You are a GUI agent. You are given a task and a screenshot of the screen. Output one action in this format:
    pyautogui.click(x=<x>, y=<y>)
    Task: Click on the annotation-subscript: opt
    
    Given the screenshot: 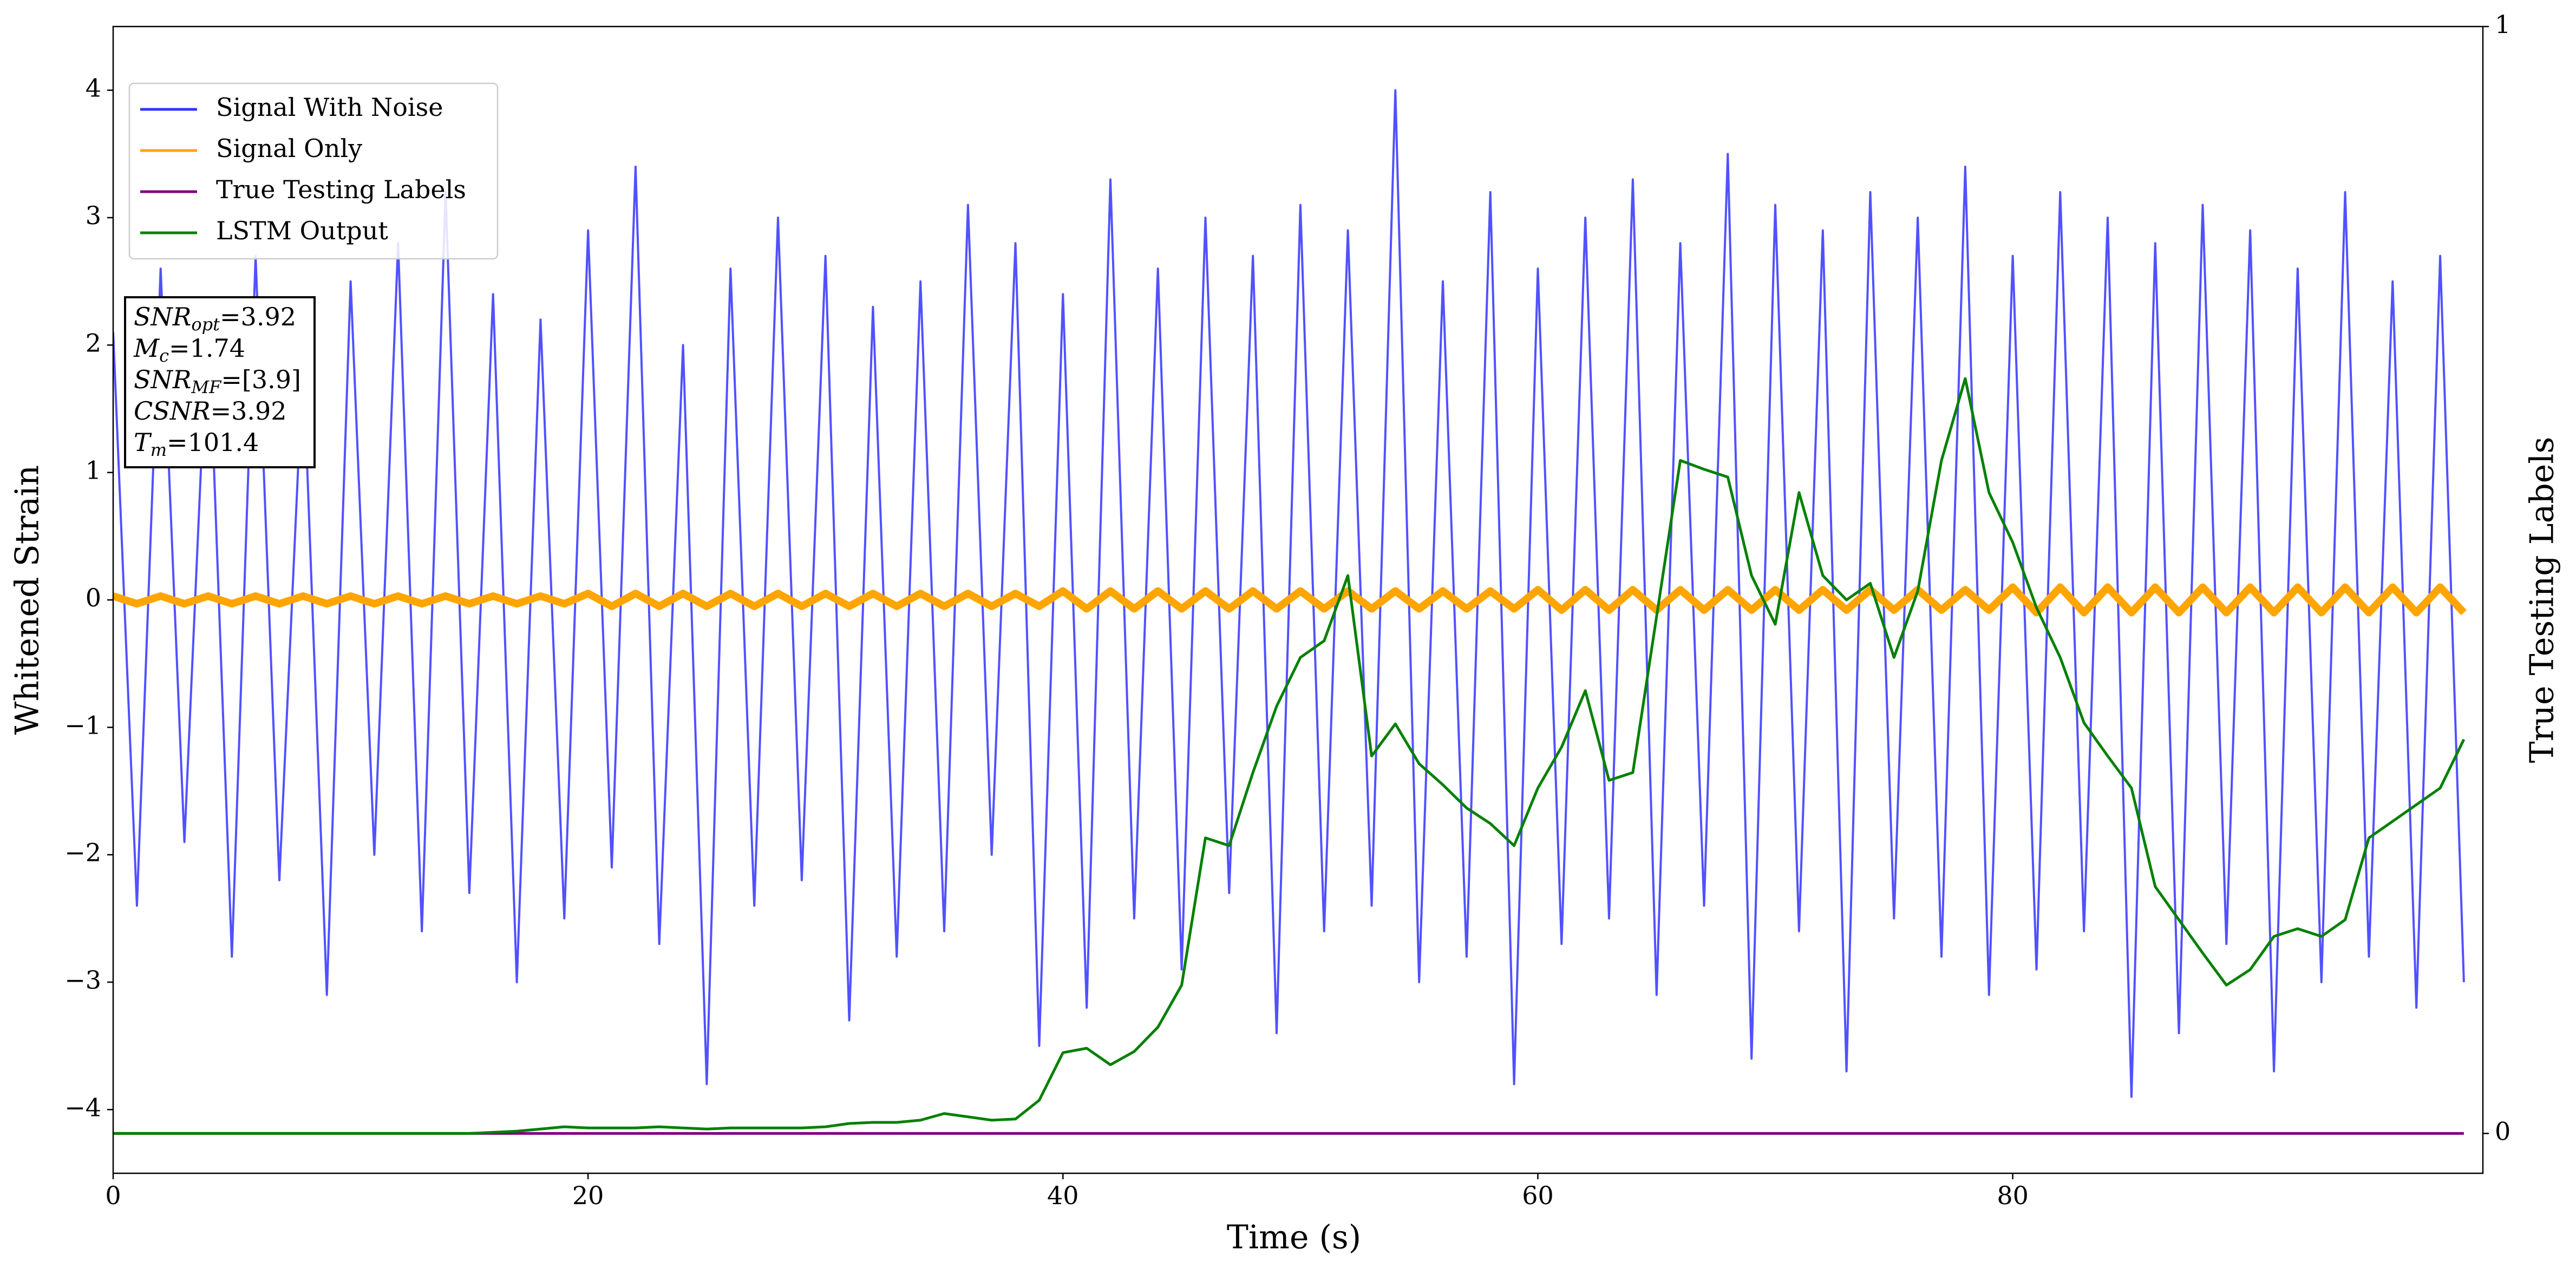 What is the action you would take?
    pyautogui.click(x=206, y=324)
    